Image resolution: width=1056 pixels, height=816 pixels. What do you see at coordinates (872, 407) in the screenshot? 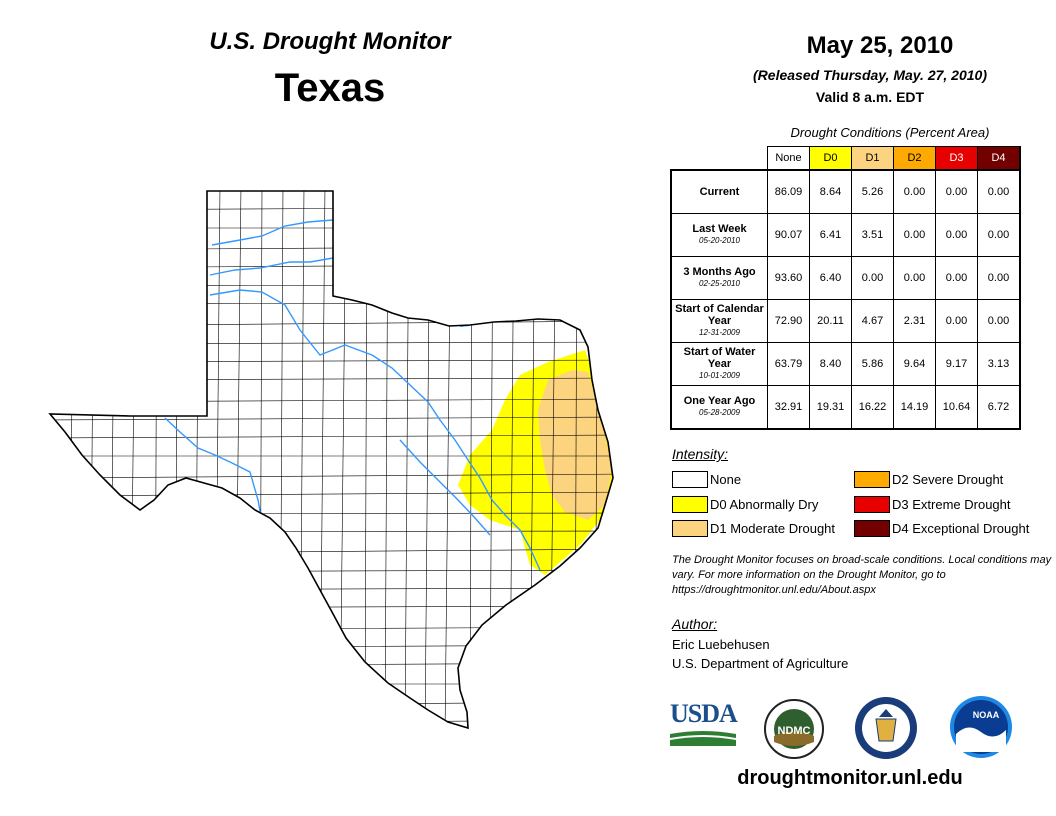
I see `table-cell: 16.22` at bounding box center [872, 407].